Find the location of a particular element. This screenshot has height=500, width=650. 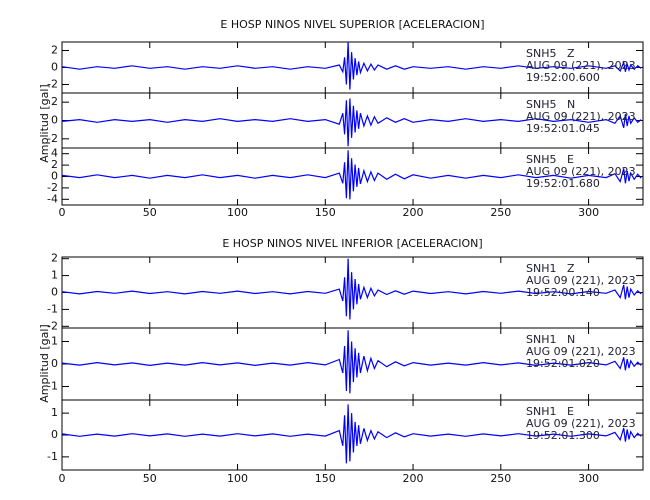

annotation: SNH1 Z is located at coordinates (550, 268).